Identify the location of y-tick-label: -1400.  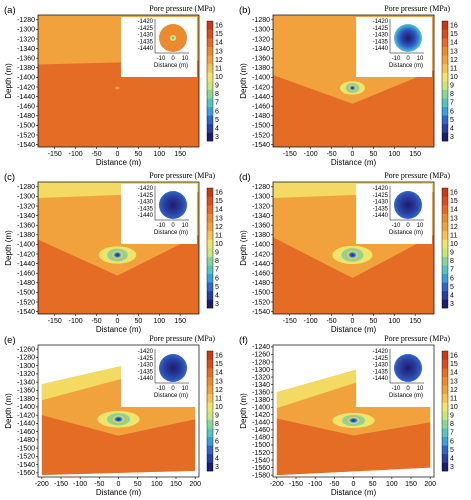
(26, 78).